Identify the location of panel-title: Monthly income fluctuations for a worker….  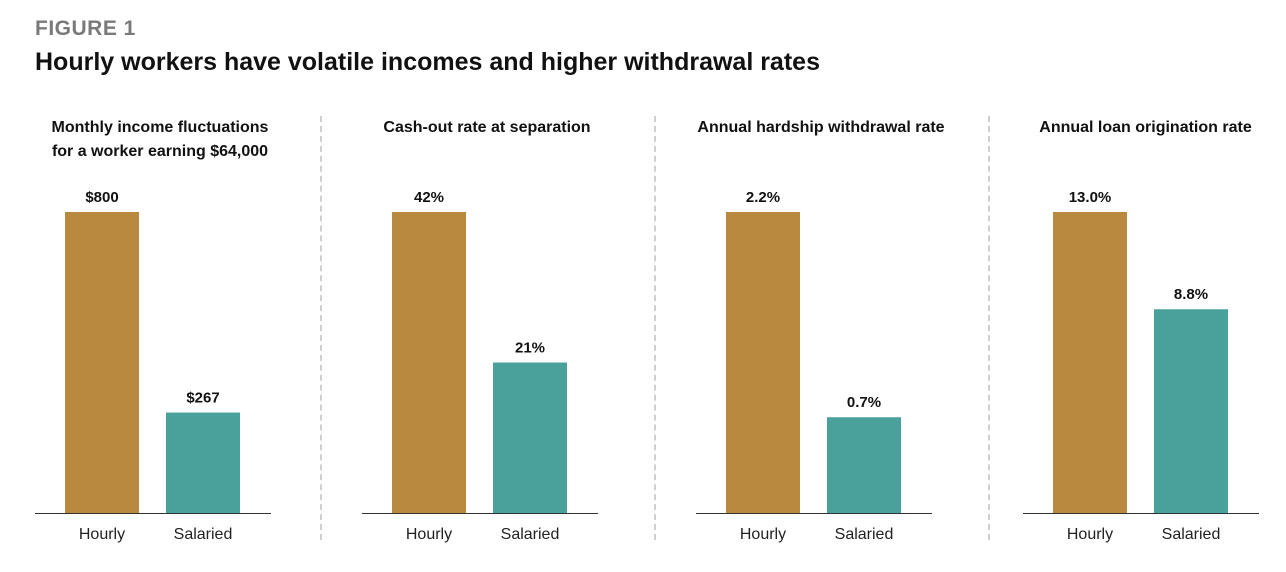
(160, 140).